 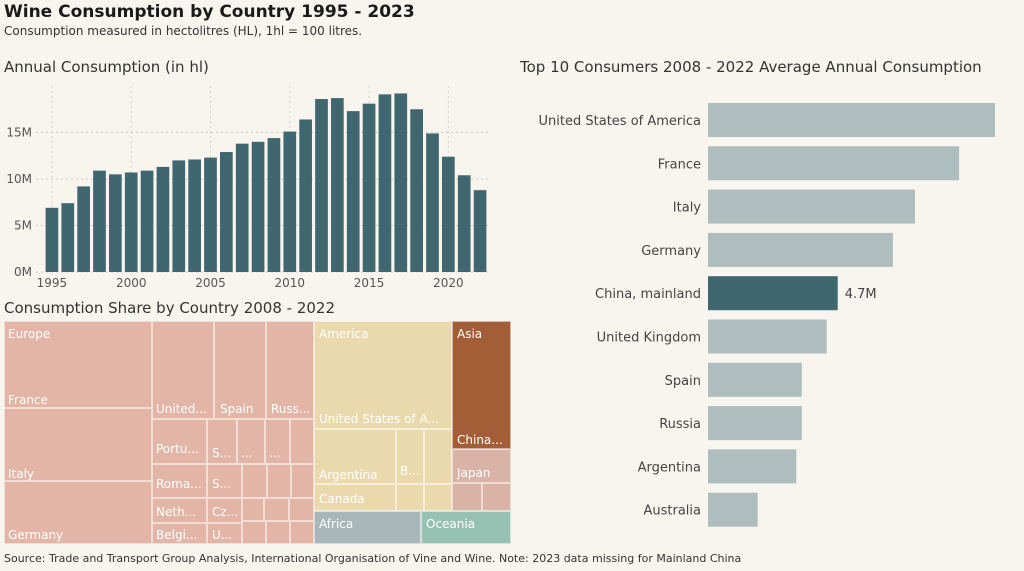 I want to click on treemap-cell-argentina: Argentina, so click(x=355, y=456).